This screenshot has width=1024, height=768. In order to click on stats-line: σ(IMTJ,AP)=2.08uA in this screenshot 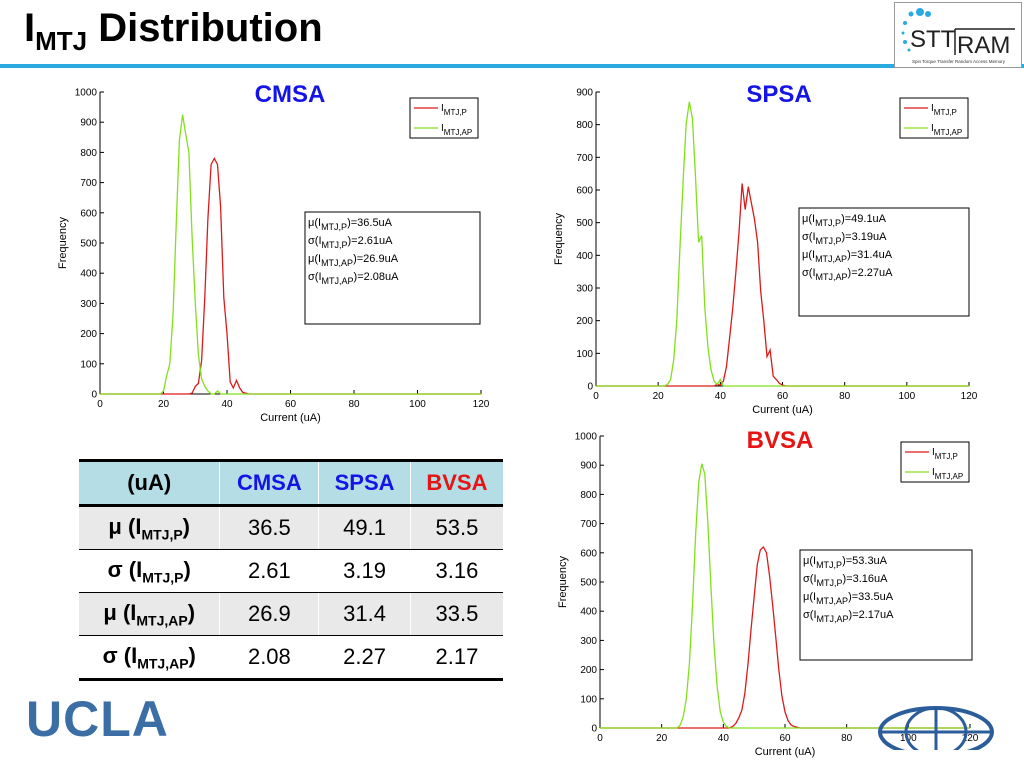, I will do `click(353, 278)`.